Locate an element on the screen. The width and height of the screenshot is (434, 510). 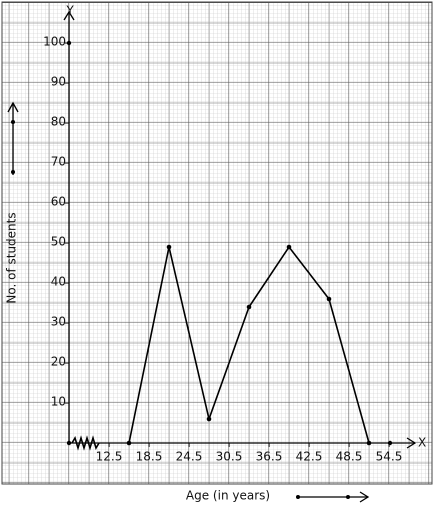
x-tick-label: 48.5 is located at coordinates (349, 457).